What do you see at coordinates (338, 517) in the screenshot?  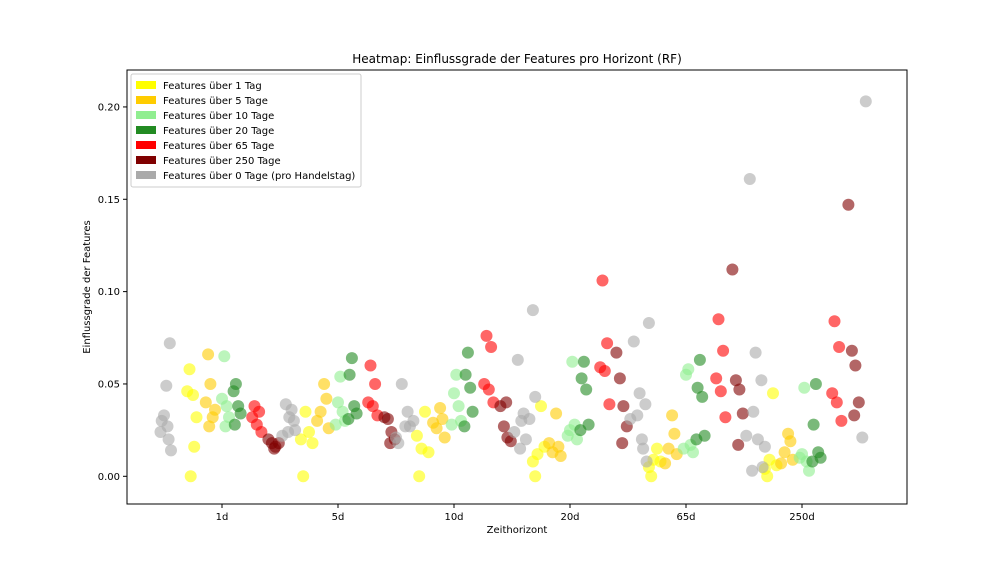 I see `x-tick-label: 5d` at bounding box center [338, 517].